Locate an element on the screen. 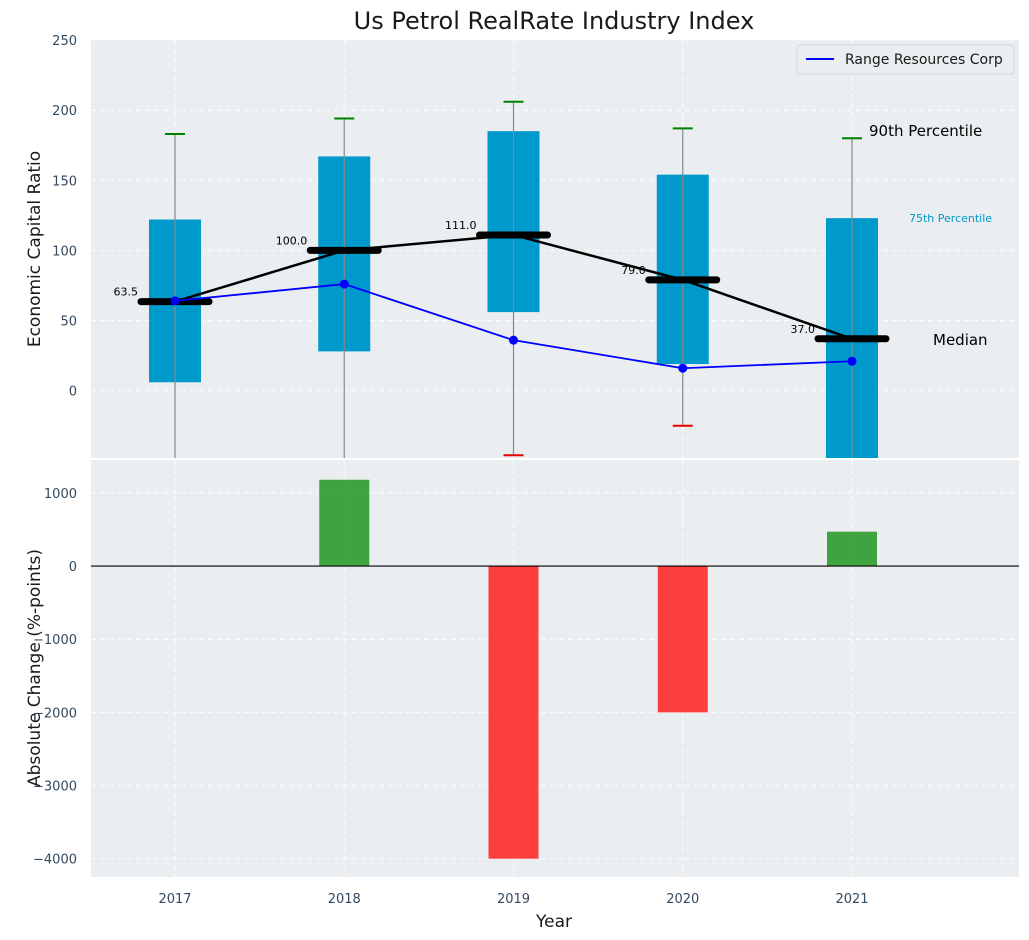 The height and width of the screenshot is (940, 1029). median-value-label: 111.0 is located at coordinates (461, 225).